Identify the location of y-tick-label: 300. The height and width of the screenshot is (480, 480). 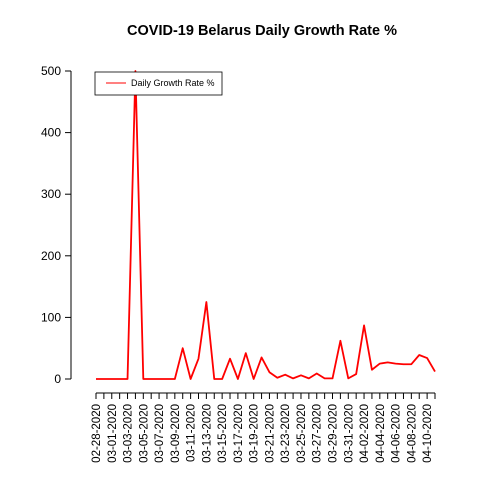
(51, 194).